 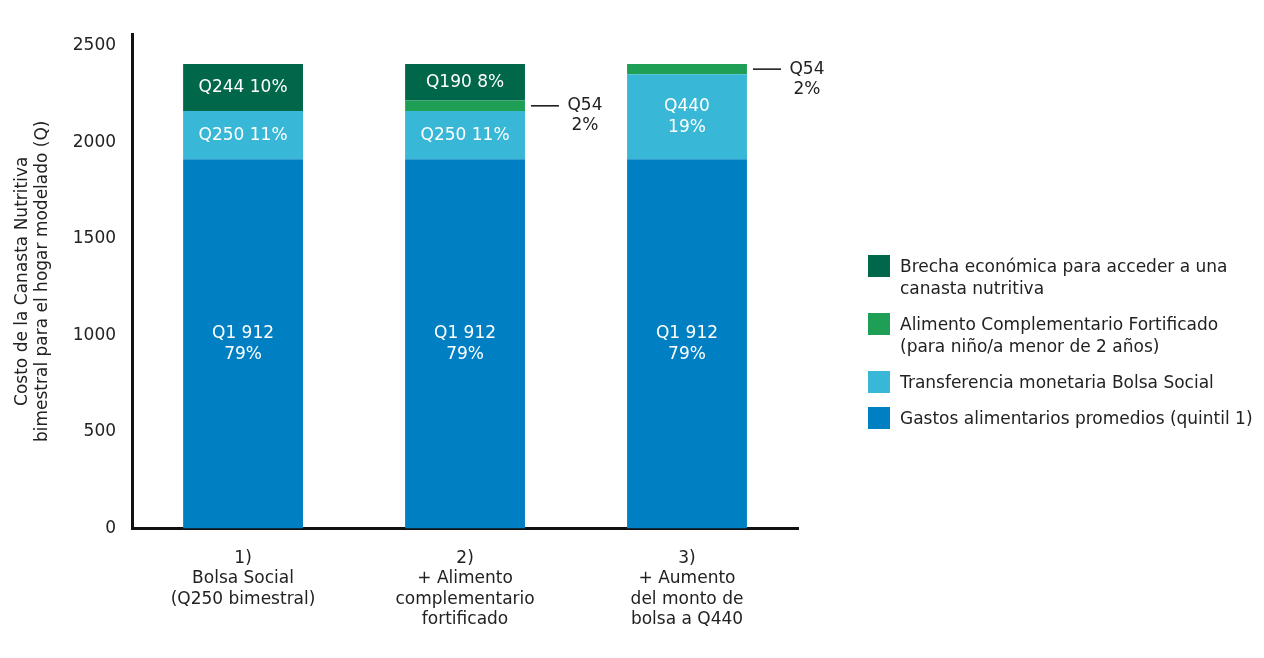 I want to click on data-label: Q190 8%, so click(x=465, y=80).